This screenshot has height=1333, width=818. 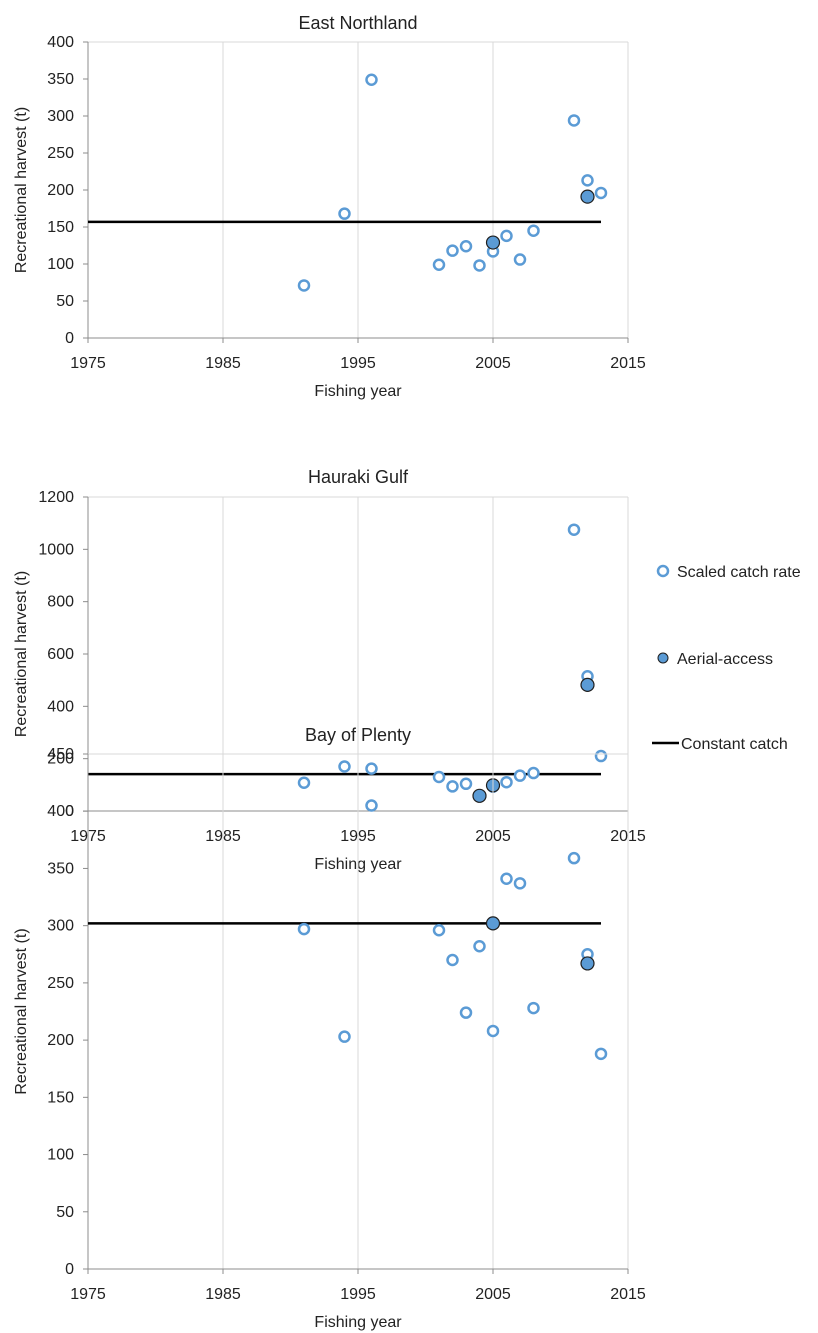 I want to click on y-tick-label: 600, so click(x=60, y=654).